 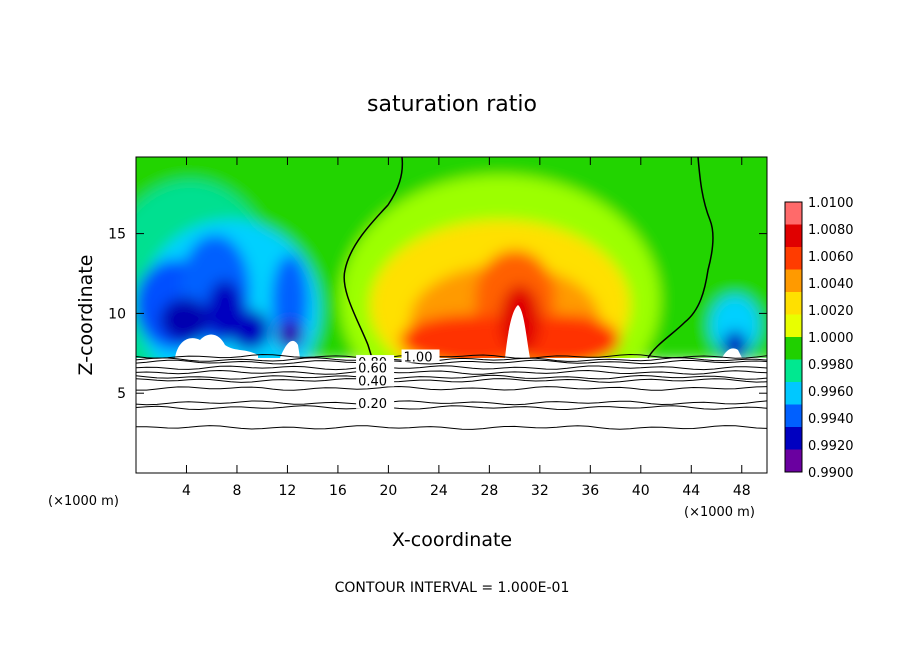 I want to click on x-axis-title: X-coordinate, so click(x=452, y=540).